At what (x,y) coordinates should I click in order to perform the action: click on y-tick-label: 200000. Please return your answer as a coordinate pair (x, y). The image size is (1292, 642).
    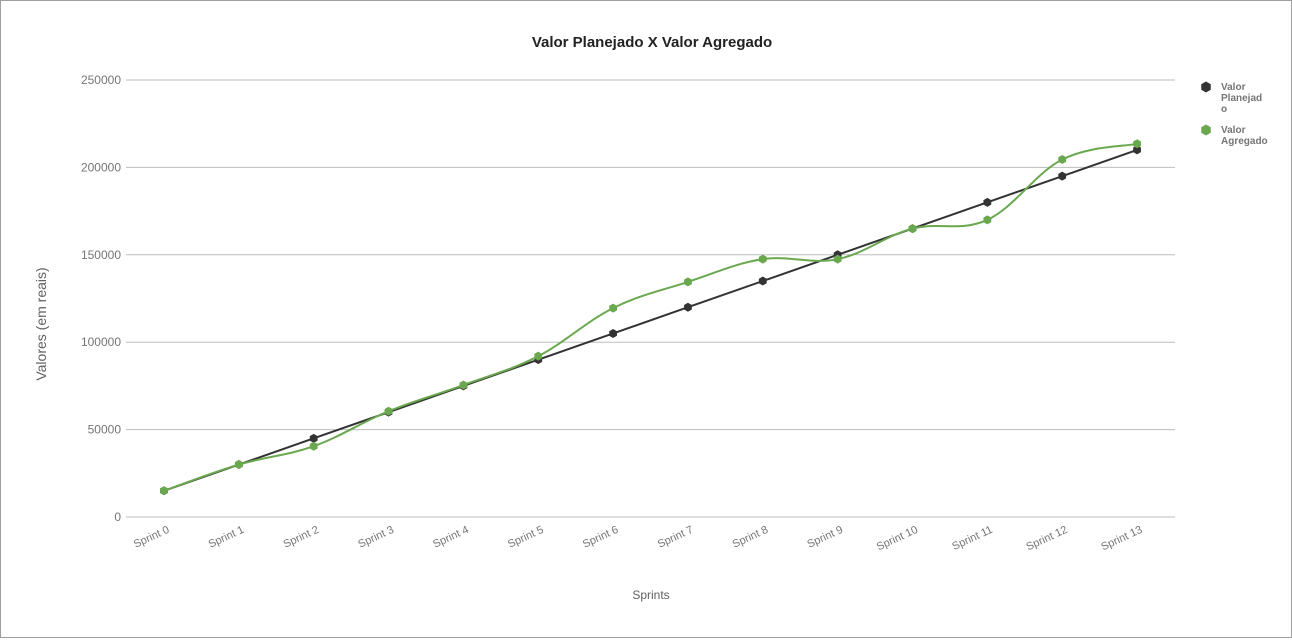
    Looking at the image, I should click on (101, 167).